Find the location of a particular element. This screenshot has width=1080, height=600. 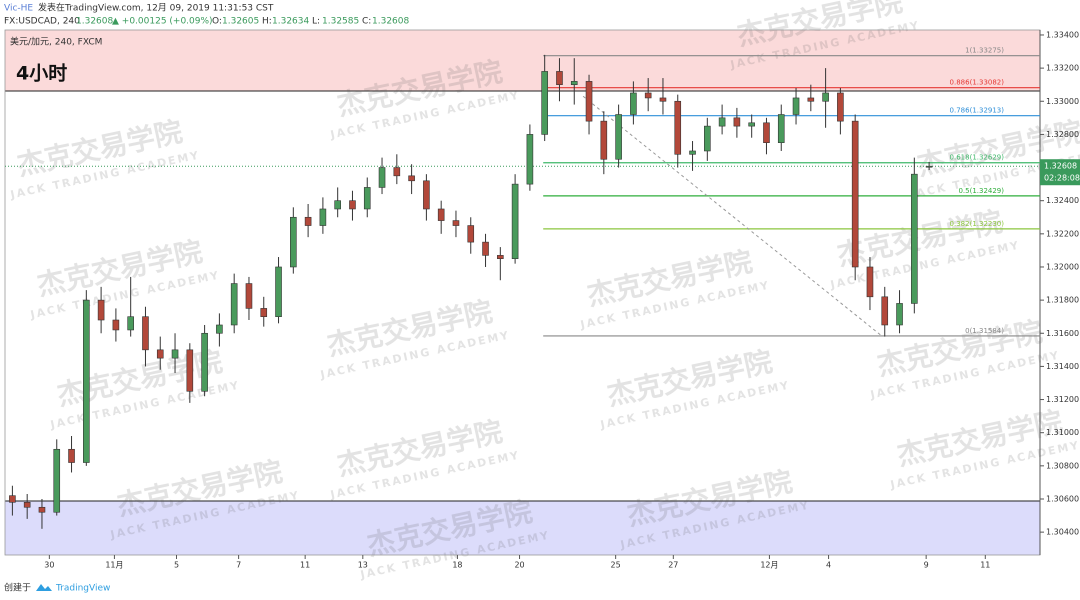

ohlc-value: 1.32634 is located at coordinates (290, 22).